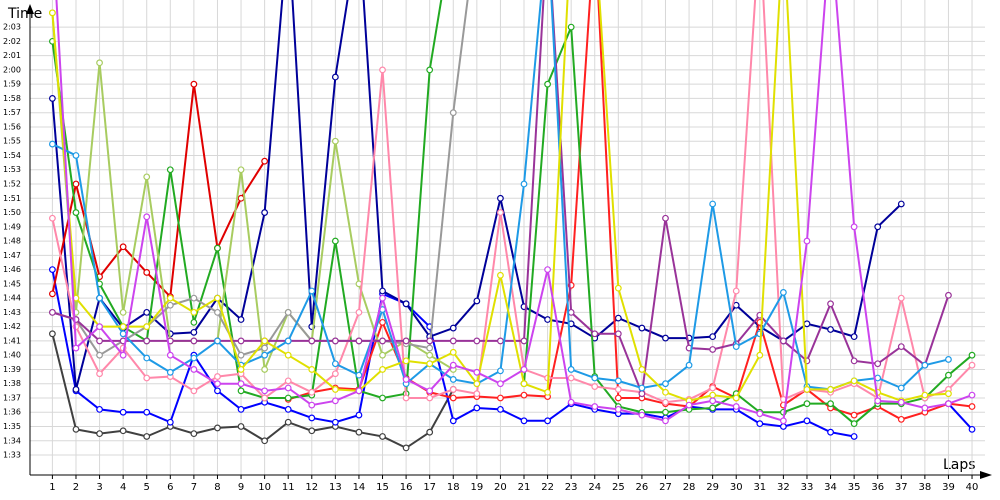  I want to click on y-tick-label: 1:52, so click(12, 184).